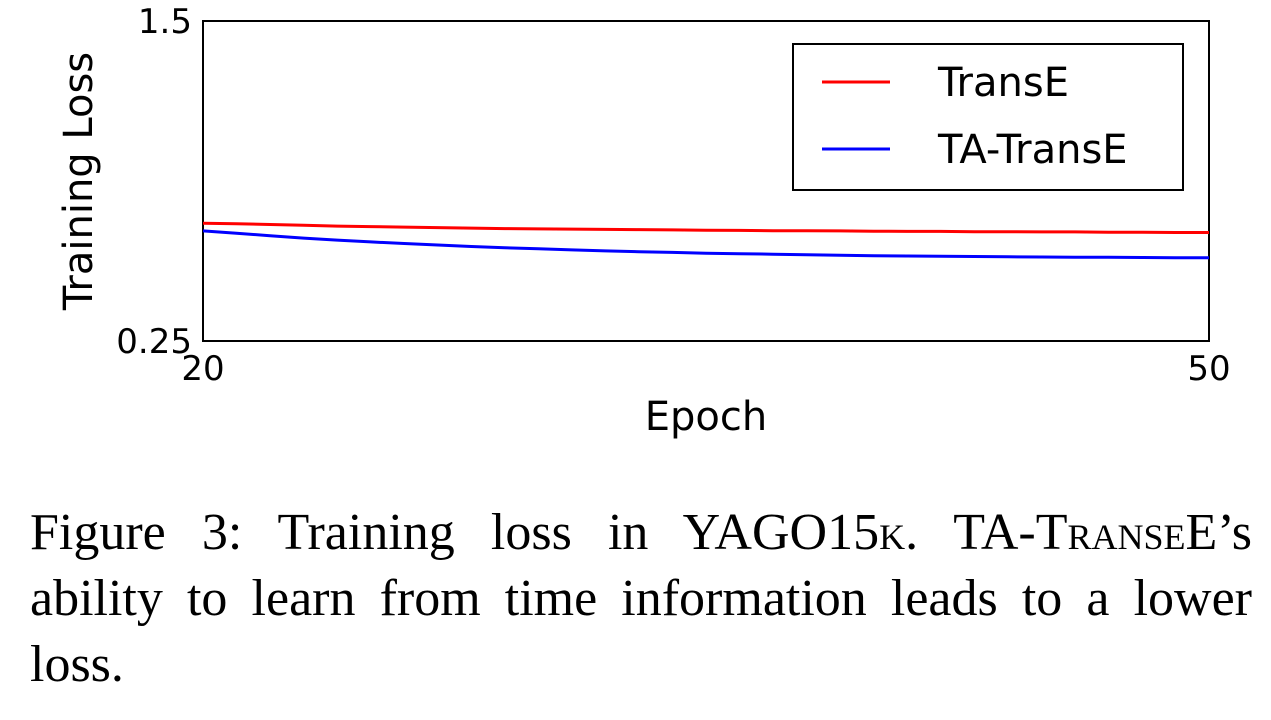  What do you see at coordinates (202, 369) in the screenshot?
I see `x-tick-label: 20` at bounding box center [202, 369].